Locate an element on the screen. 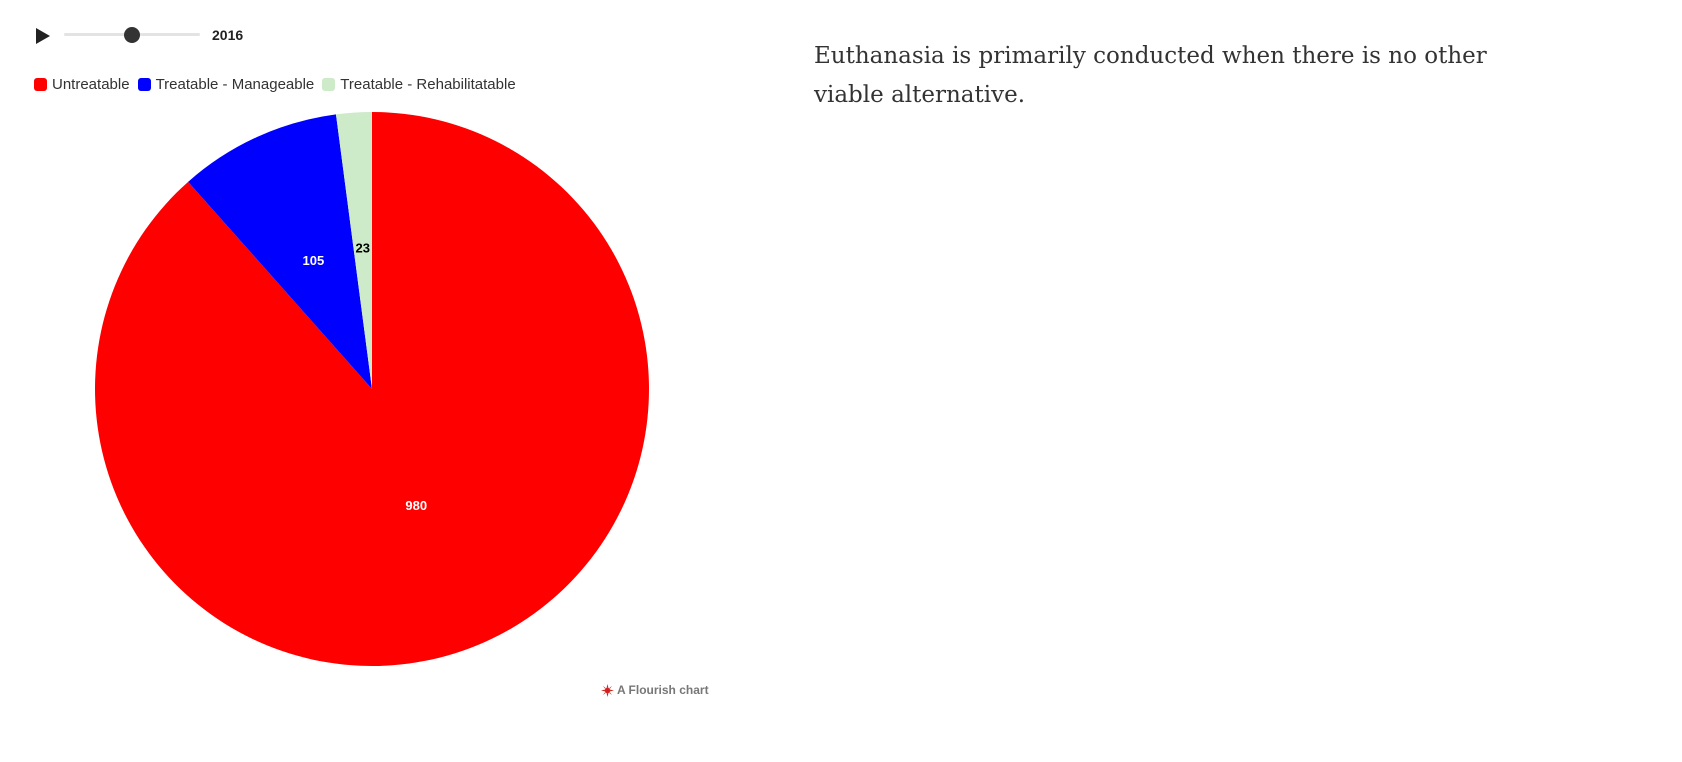 This screenshot has height=762, width=1682. legend-label-treatable-manageable: Treatable - Manageable is located at coordinates (235, 84).